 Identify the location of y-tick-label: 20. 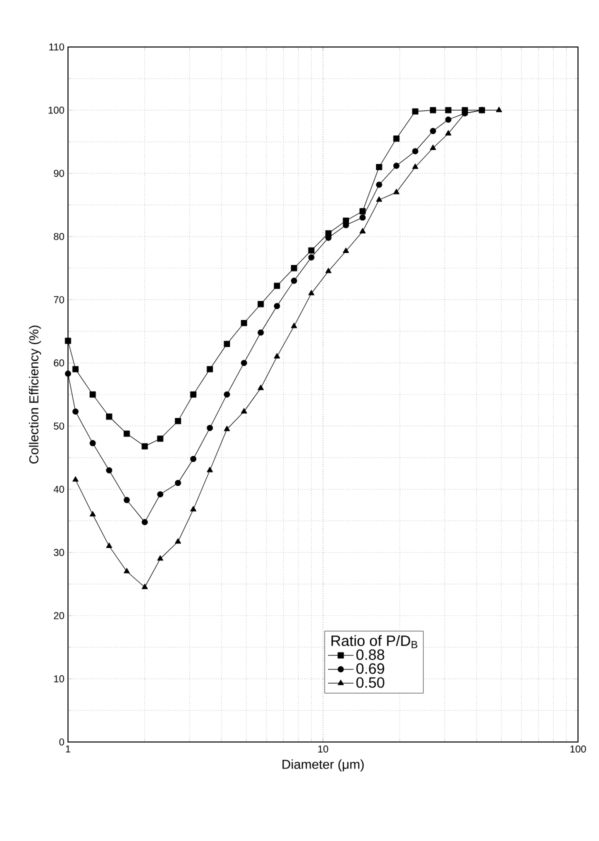
(59, 616).